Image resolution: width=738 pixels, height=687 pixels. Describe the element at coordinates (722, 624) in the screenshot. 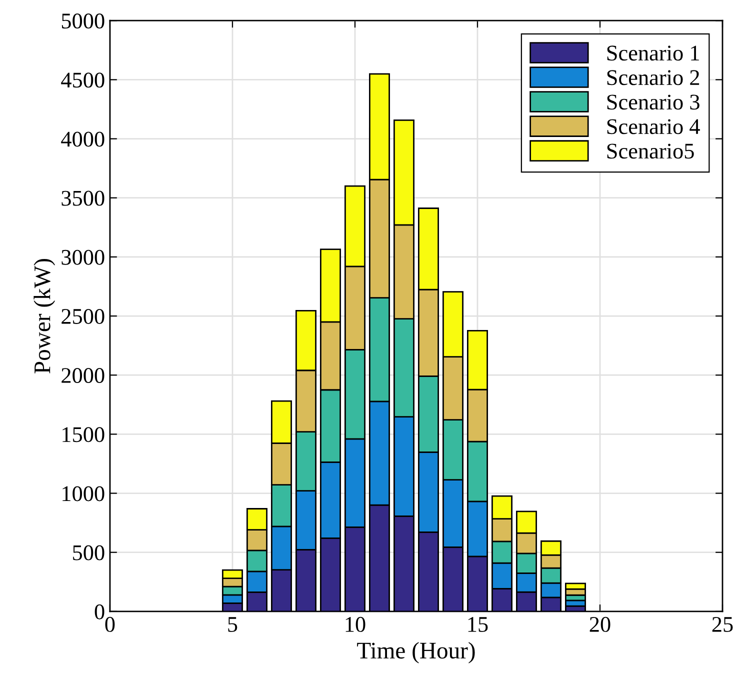

I see `x-tick-label: 25` at that location.